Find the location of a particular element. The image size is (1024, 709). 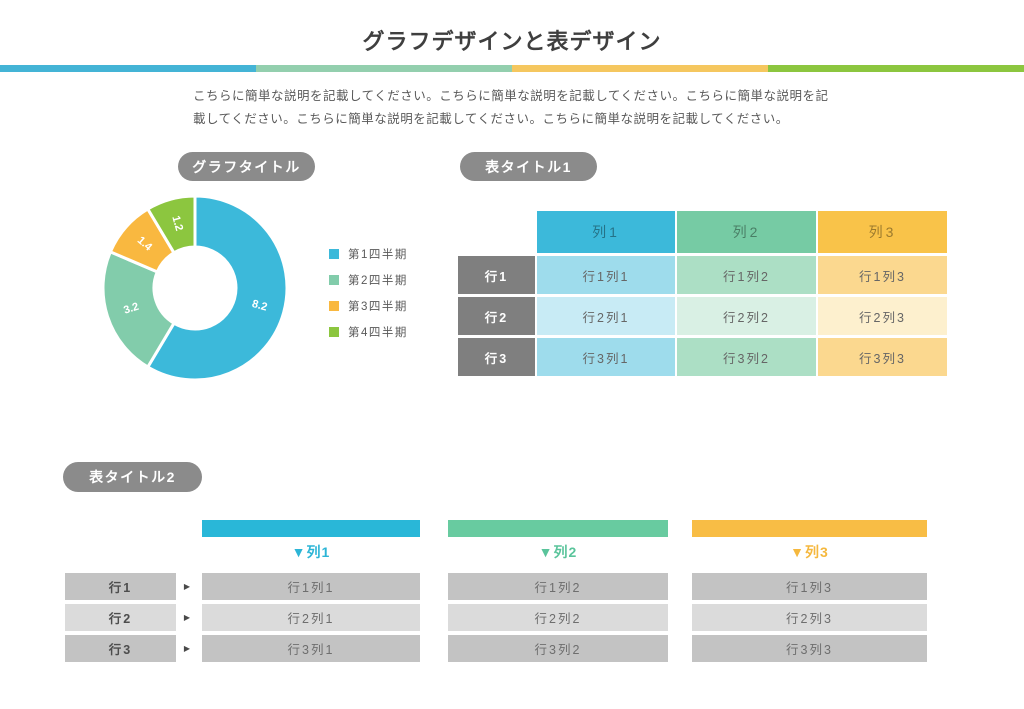

legend-item: 第3四半期 is located at coordinates (368, 306).